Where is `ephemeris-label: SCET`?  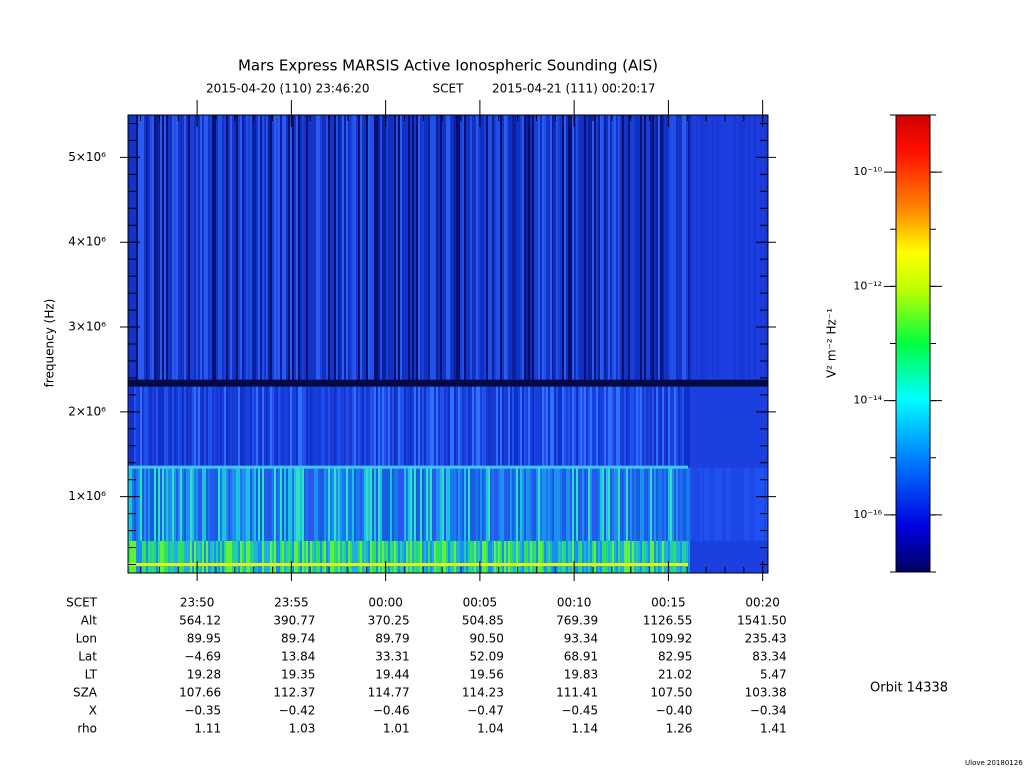 ephemeris-label: SCET is located at coordinates (82, 603).